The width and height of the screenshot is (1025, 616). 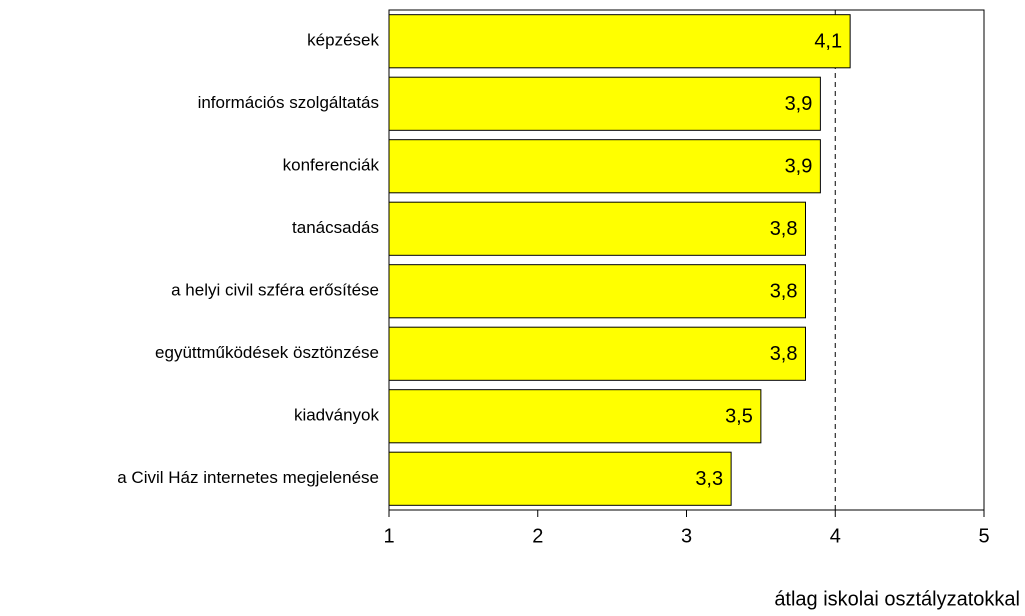 What do you see at coordinates (337, 415) in the screenshot?
I see `y-tick-label: kiadványok` at bounding box center [337, 415].